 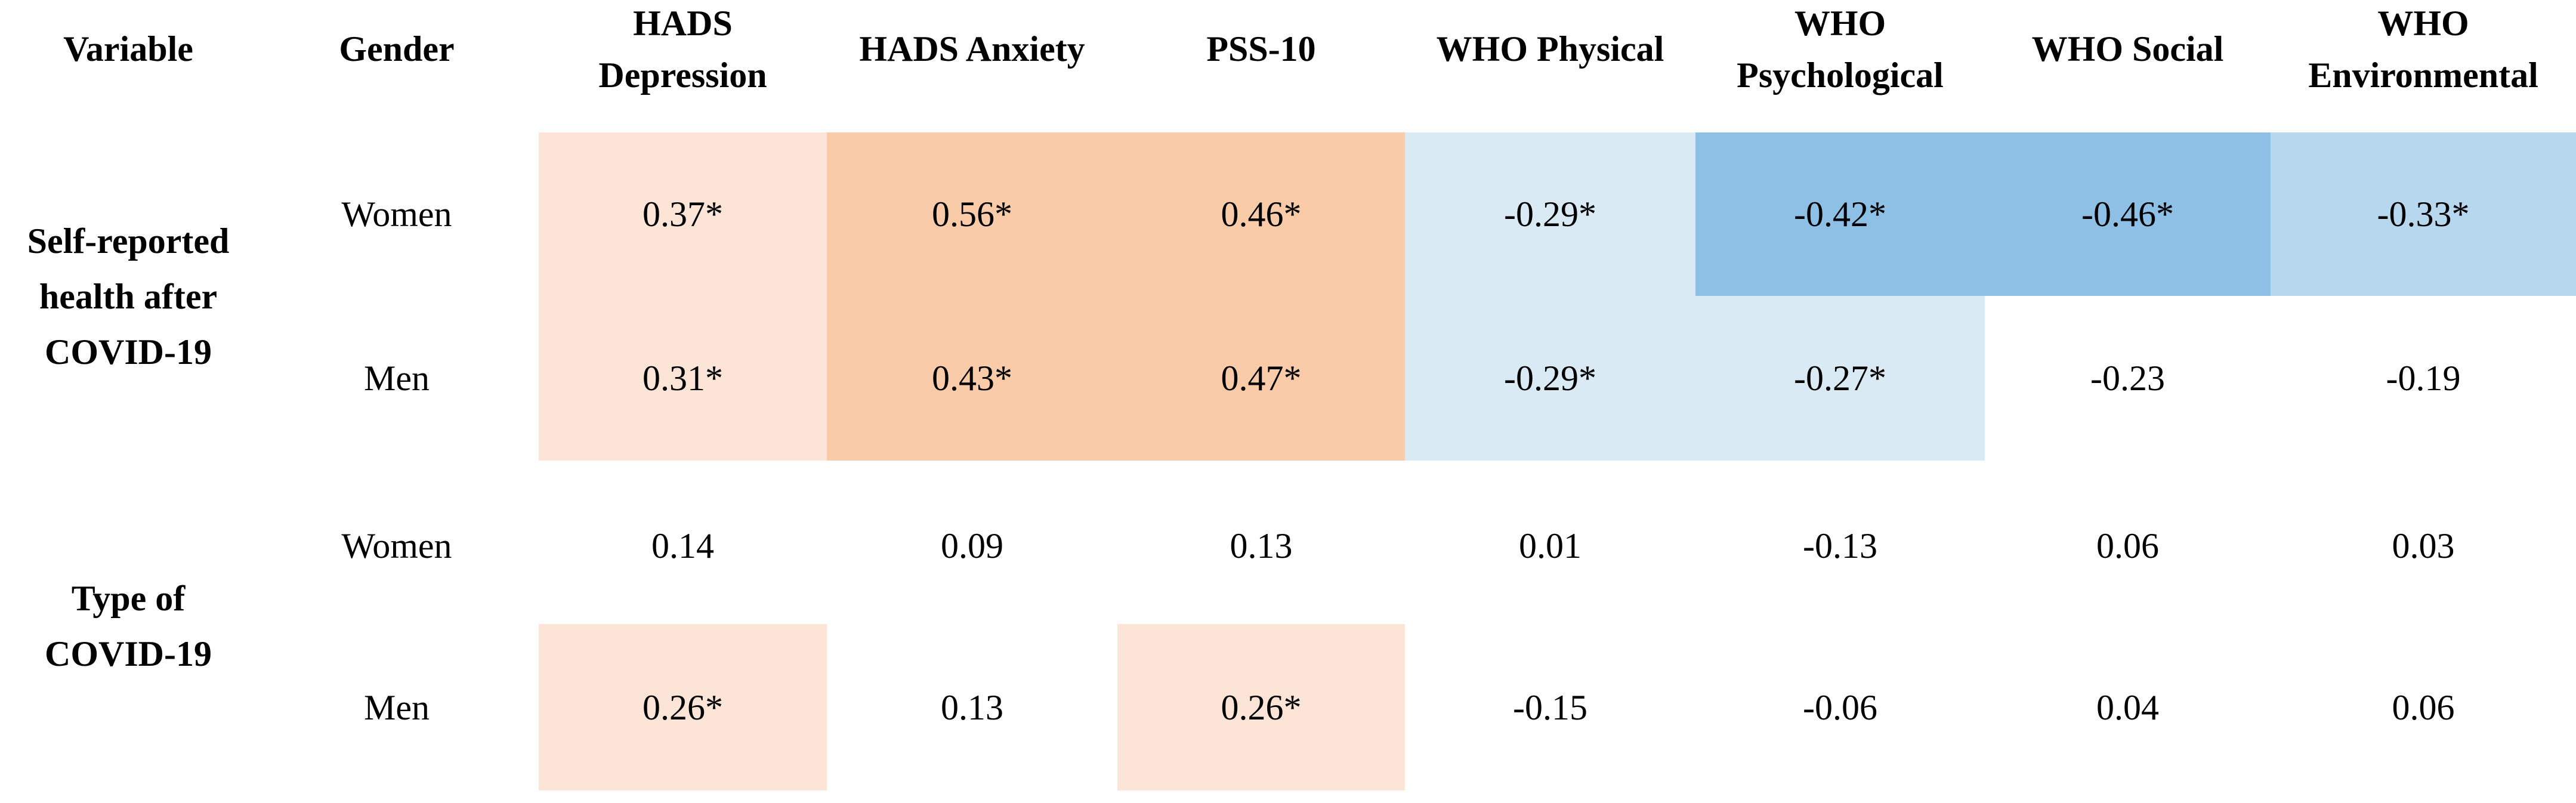 I want to click on correlation-value: -0.42*, so click(x=1840, y=214).